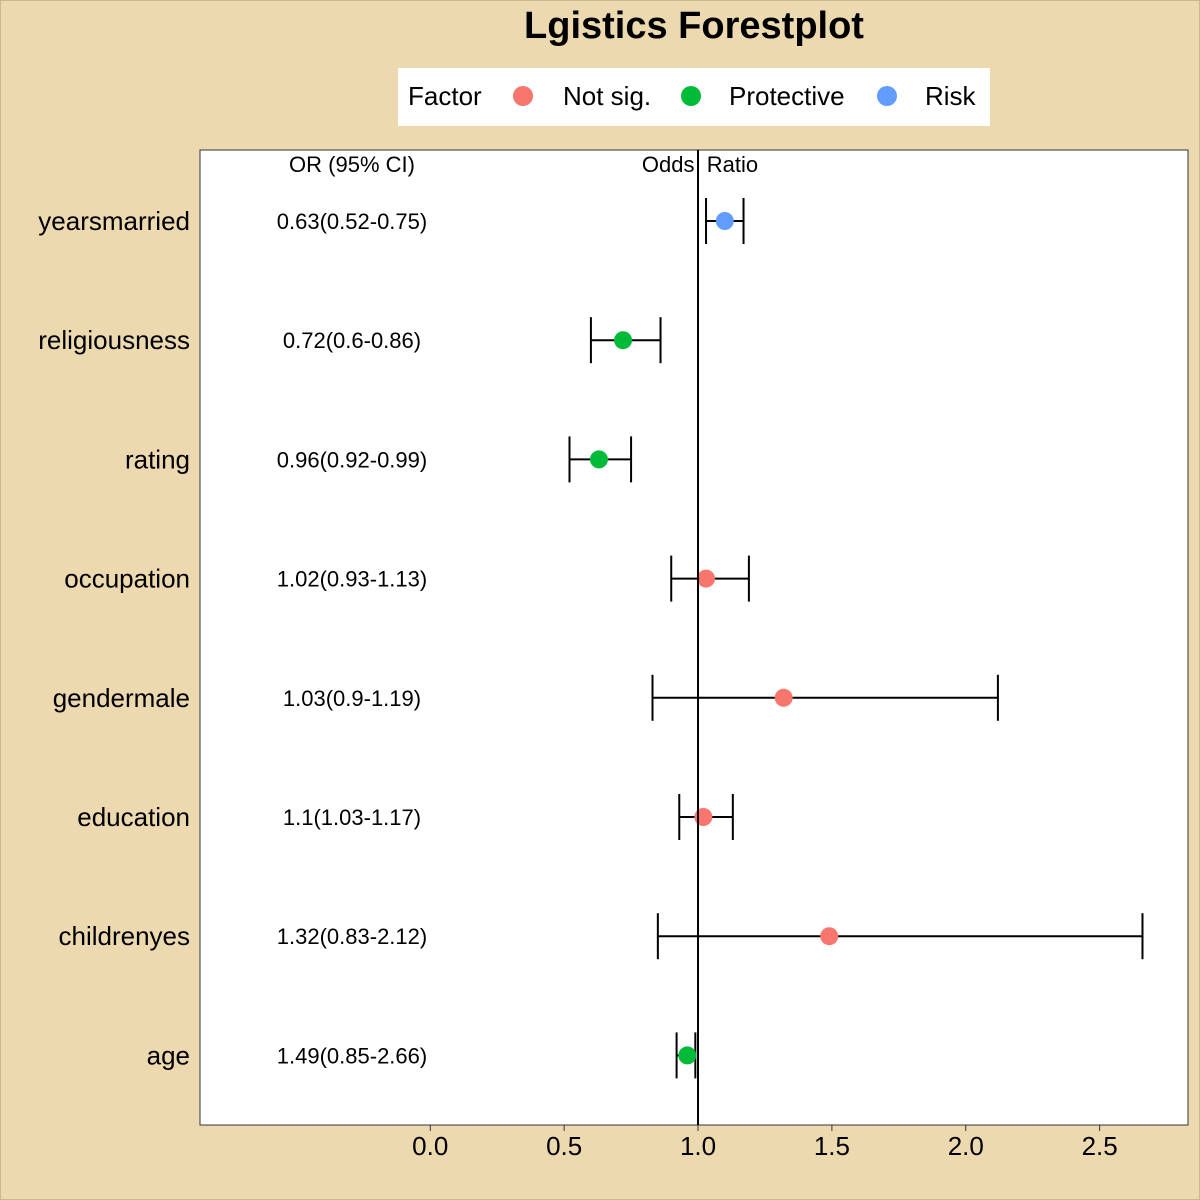  I want to click on or-ci-text: 1.02(0.93-1.13), so click(352, 579).